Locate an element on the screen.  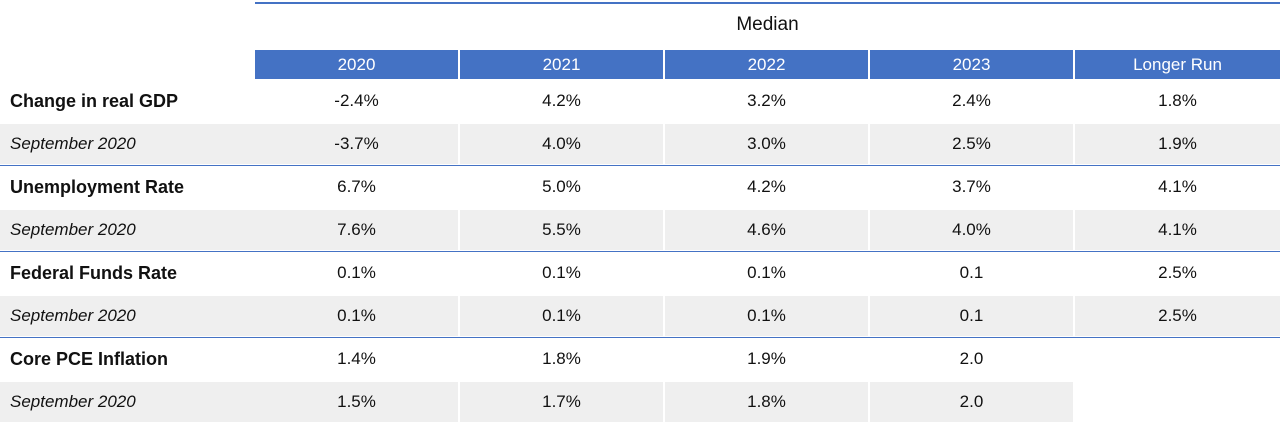
cell-2021: 5.0% is located at coordinates (561, 186).